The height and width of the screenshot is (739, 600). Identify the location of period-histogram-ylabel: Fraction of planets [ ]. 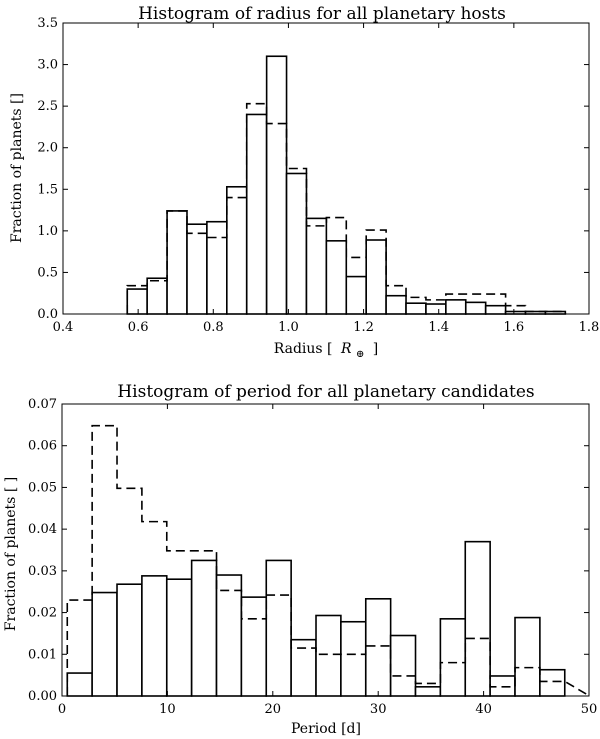
(11, 554).